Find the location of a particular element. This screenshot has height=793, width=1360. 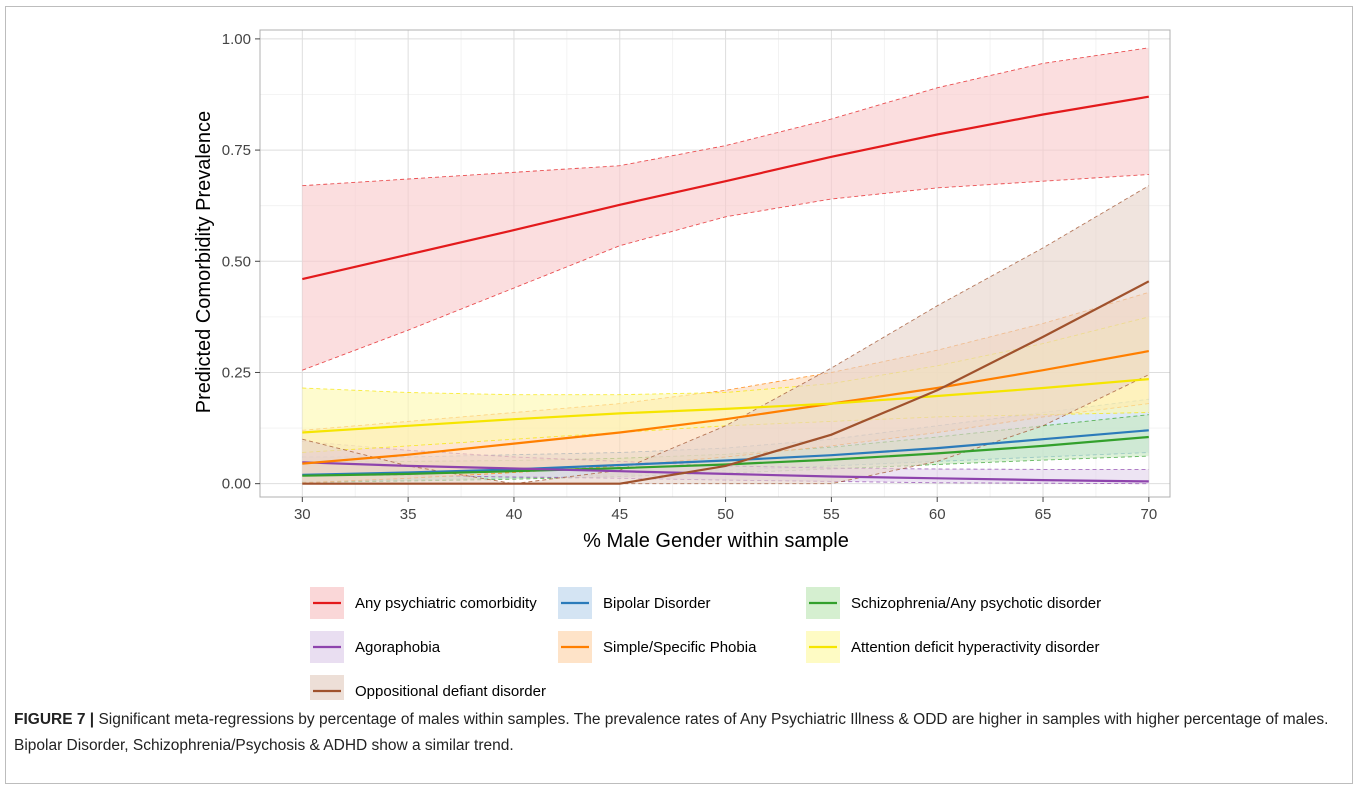

x-tick-label: 40 is located at coordinates (514, 514).